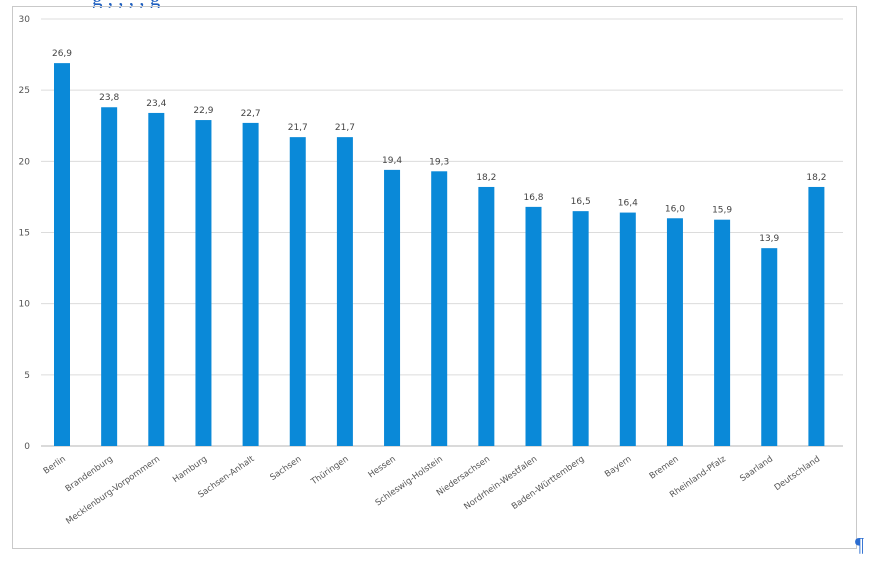  What do you see at coordinates (27, 376) in the screenshot?
I see `y-tick-label: 5` at bounding box center [27, 376].